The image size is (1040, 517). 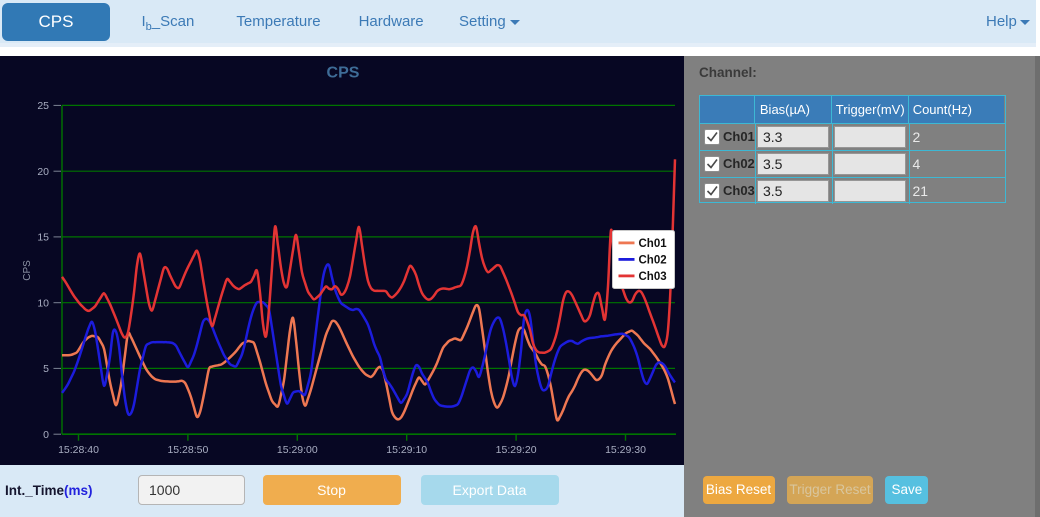 I want to click on svg-text: 10, so click(x=43, y=303).